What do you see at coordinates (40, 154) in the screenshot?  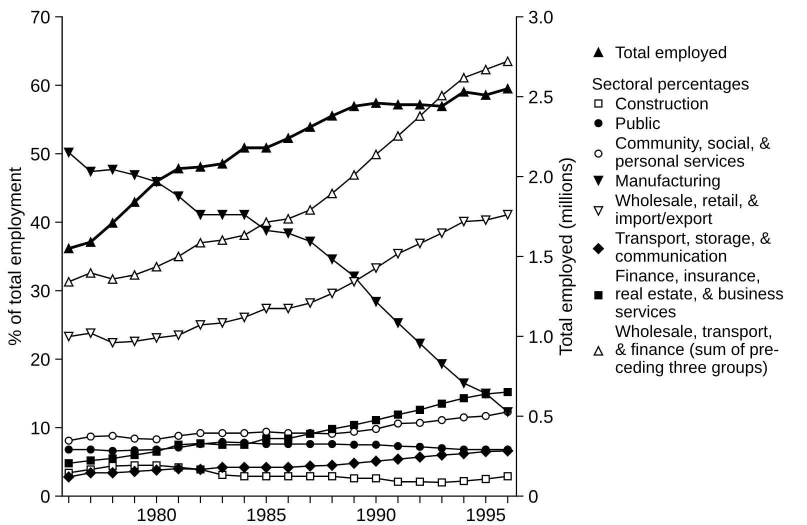 I see `y-tick-label: 50` at bounding box center [40, 154].